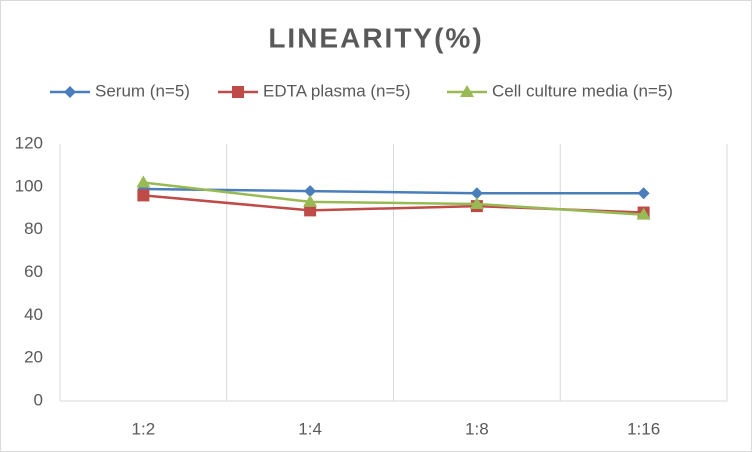 The image size is (752, 452). Describe the element at coordinates (38, 399) in the screenshot. I see `y-tick-label: 0` at that location.